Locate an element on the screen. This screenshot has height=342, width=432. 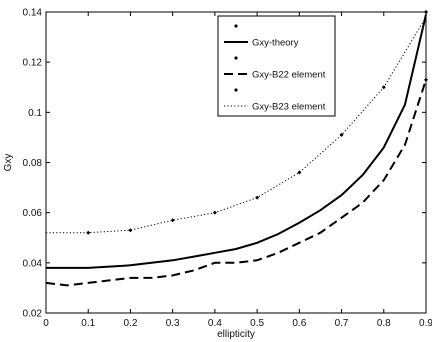
y-tick-label: 0.02 is located at coordinates (33, 314).